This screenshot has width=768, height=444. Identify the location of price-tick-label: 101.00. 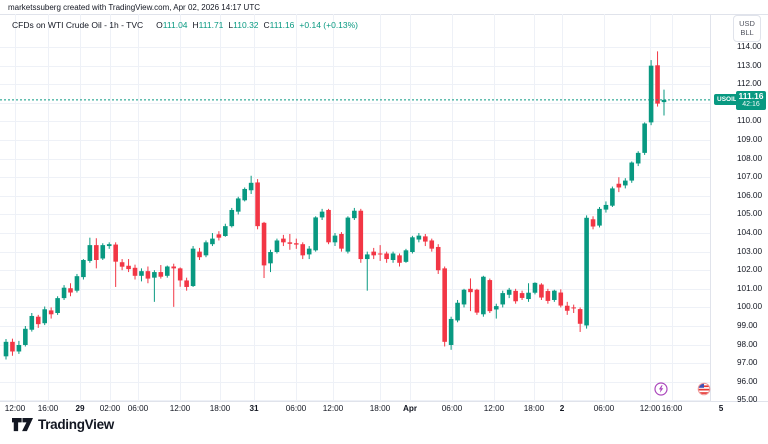
(750, 288).